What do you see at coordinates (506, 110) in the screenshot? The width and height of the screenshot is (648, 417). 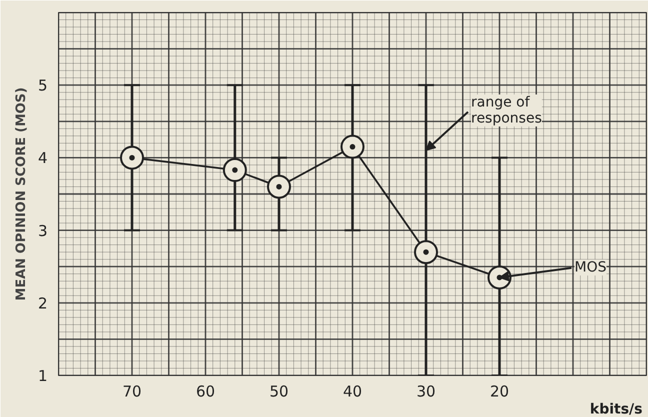 I see `annotation: range of responses` at bounding box center [506, 110].